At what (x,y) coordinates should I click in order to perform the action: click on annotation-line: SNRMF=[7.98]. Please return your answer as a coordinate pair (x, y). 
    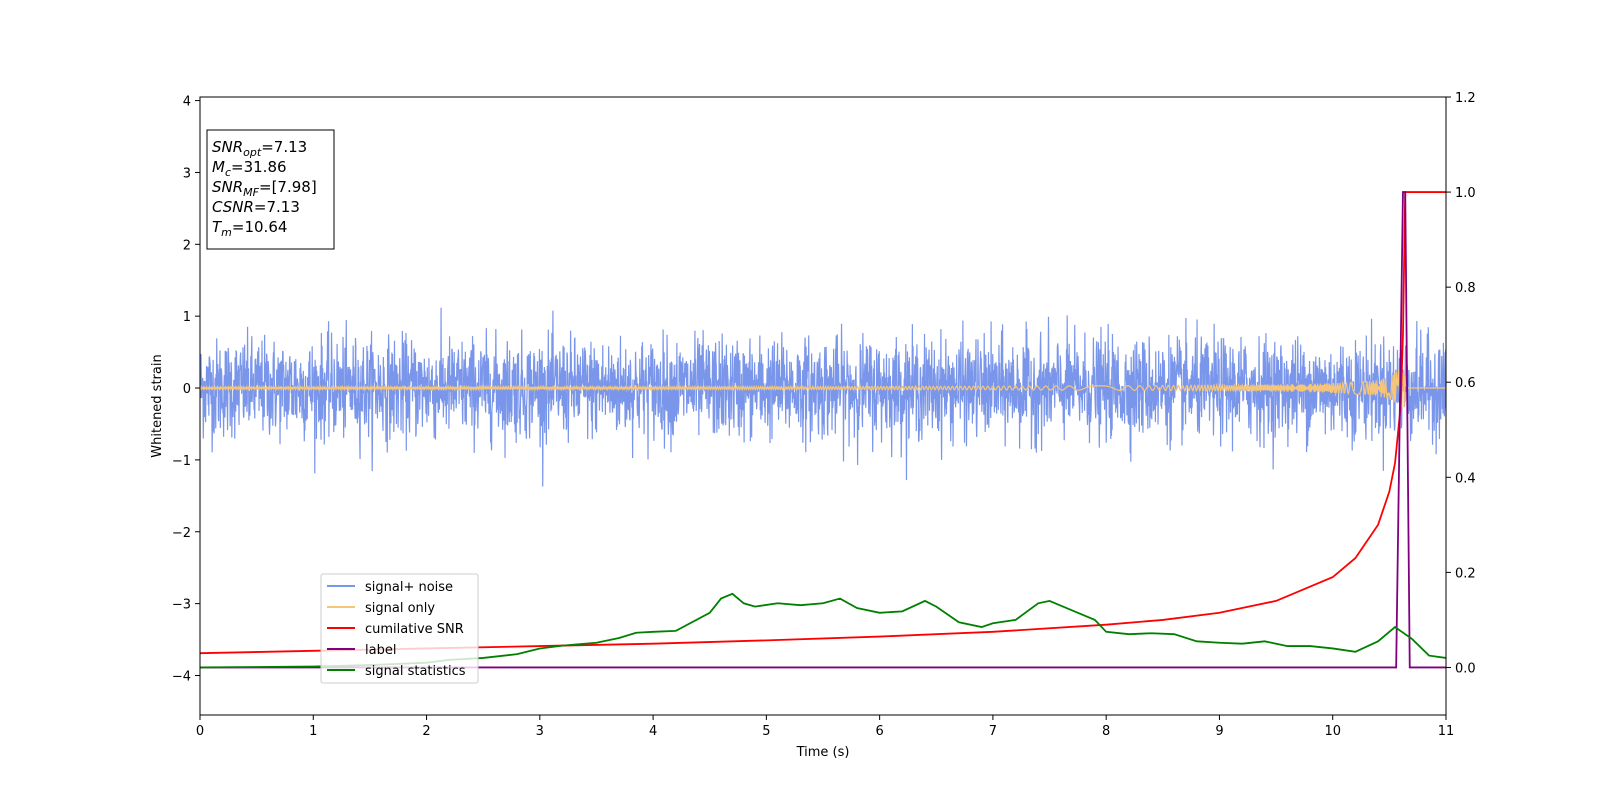
    Looking at the image, I should click on (264, 188).